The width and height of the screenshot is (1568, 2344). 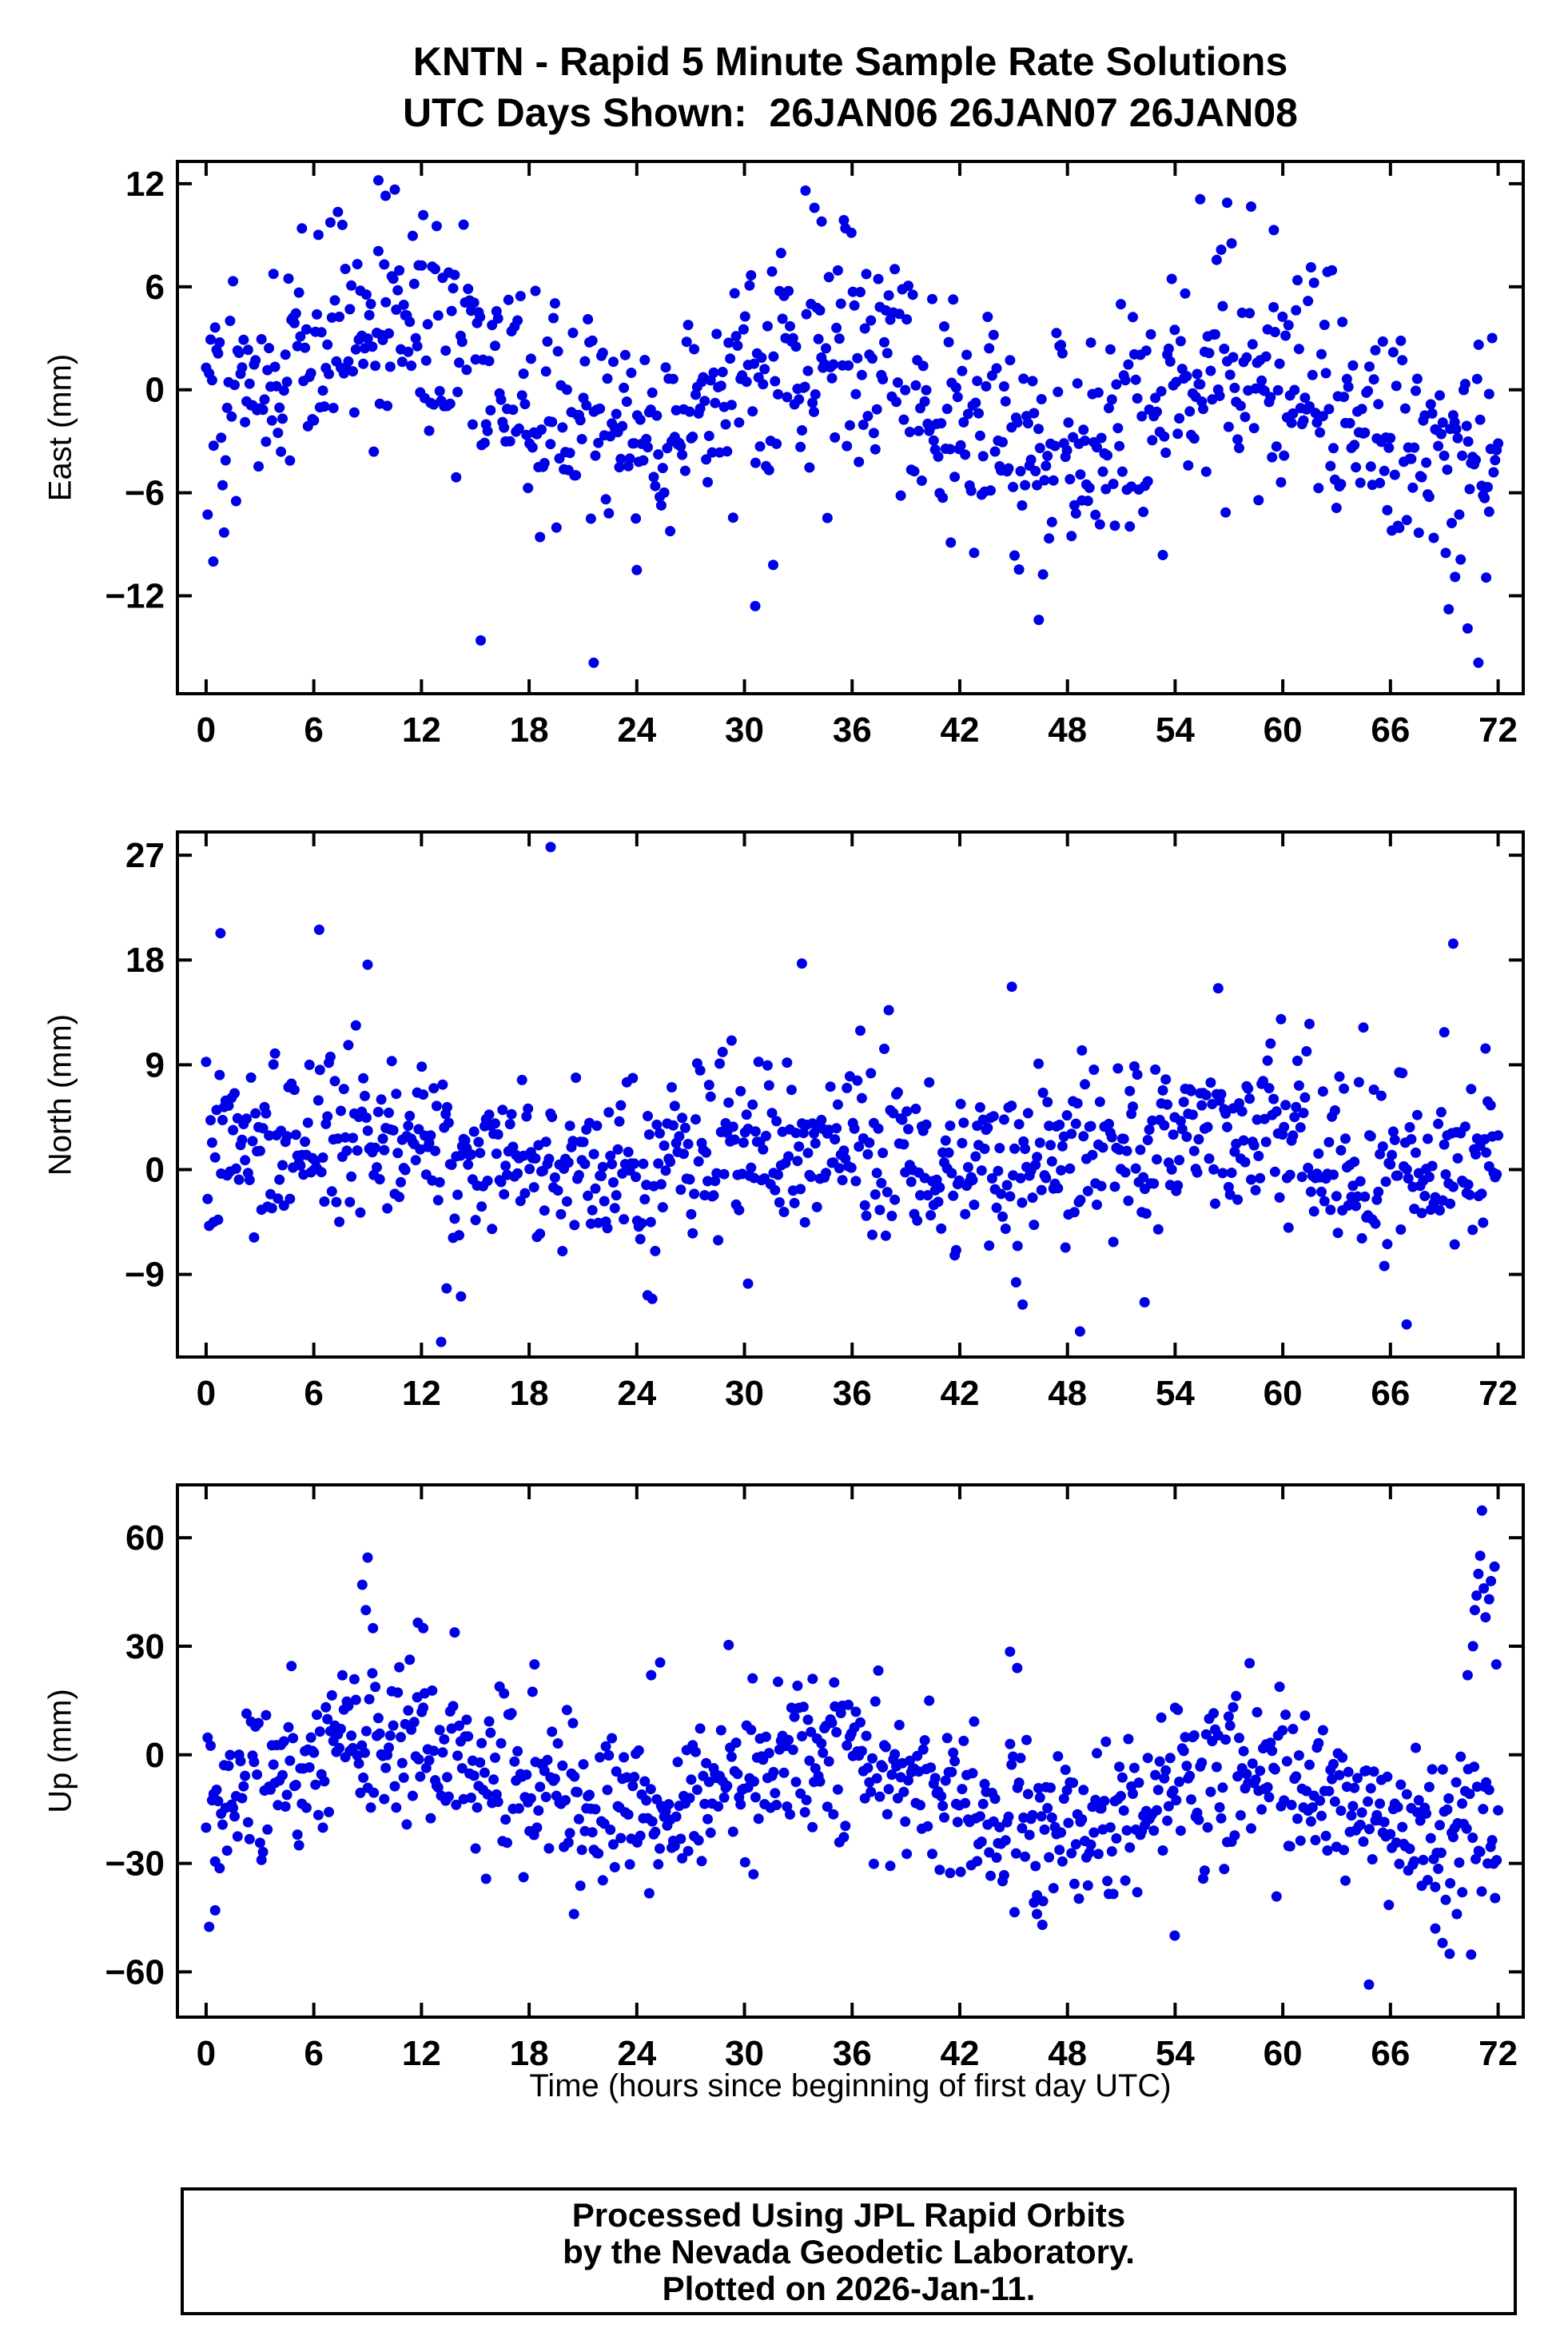 What do you see at coordinates (60, 1095) in the screenshot?
I see `ylabel-north: North (mm)` at bounding box center [60, 1095].